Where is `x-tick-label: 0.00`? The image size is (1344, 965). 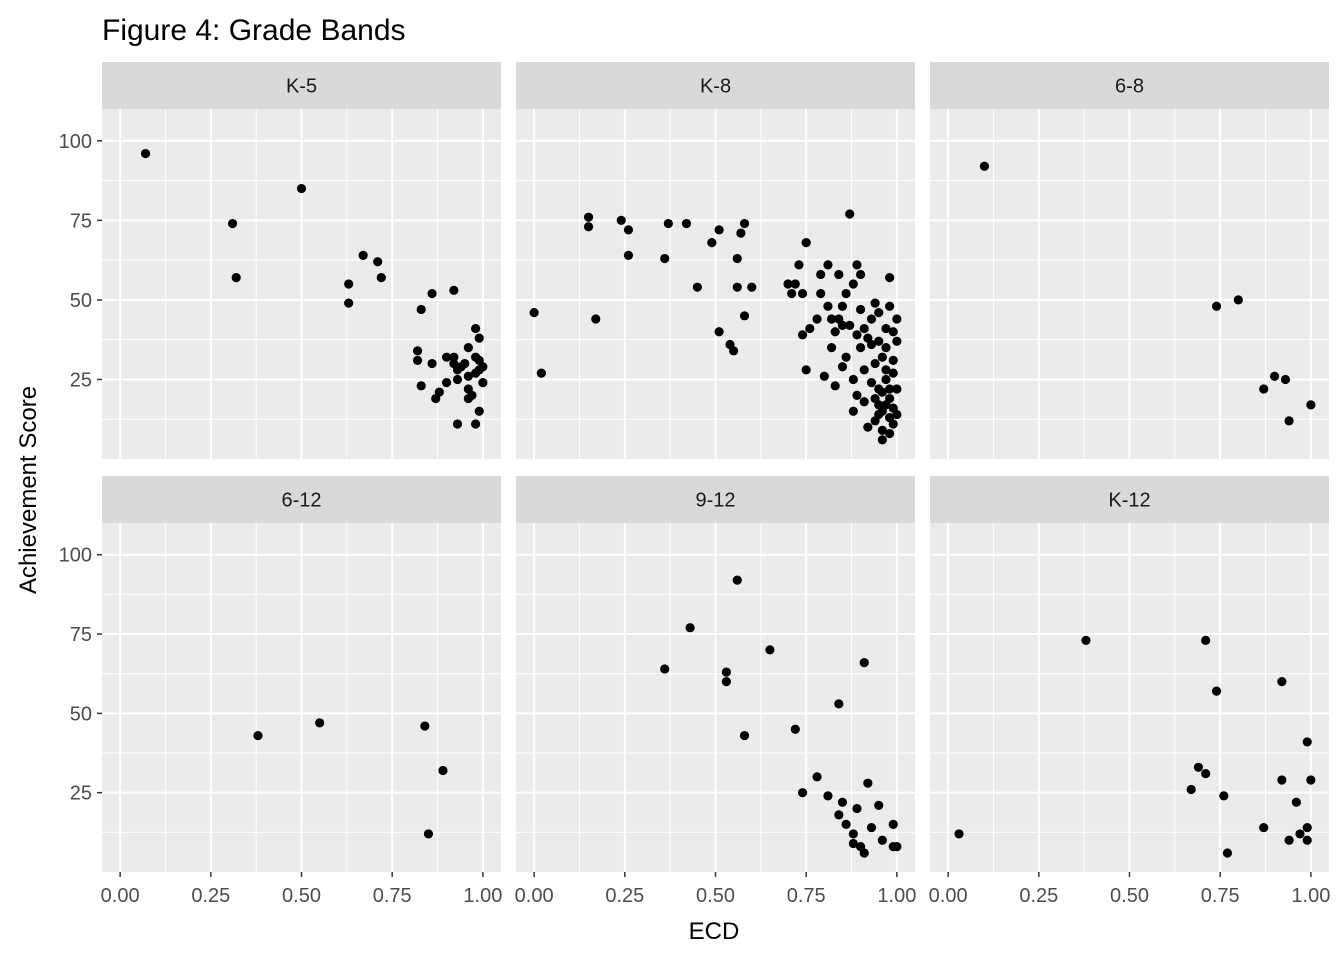 x-tick-label: 0.00 is located at coordinates (120, 896).